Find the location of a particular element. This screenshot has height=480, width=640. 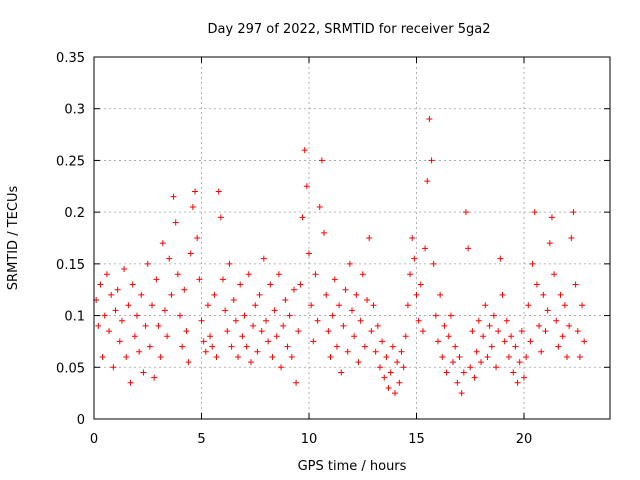

y-tick-label: 0.25 is located at coordinates (70, 161).